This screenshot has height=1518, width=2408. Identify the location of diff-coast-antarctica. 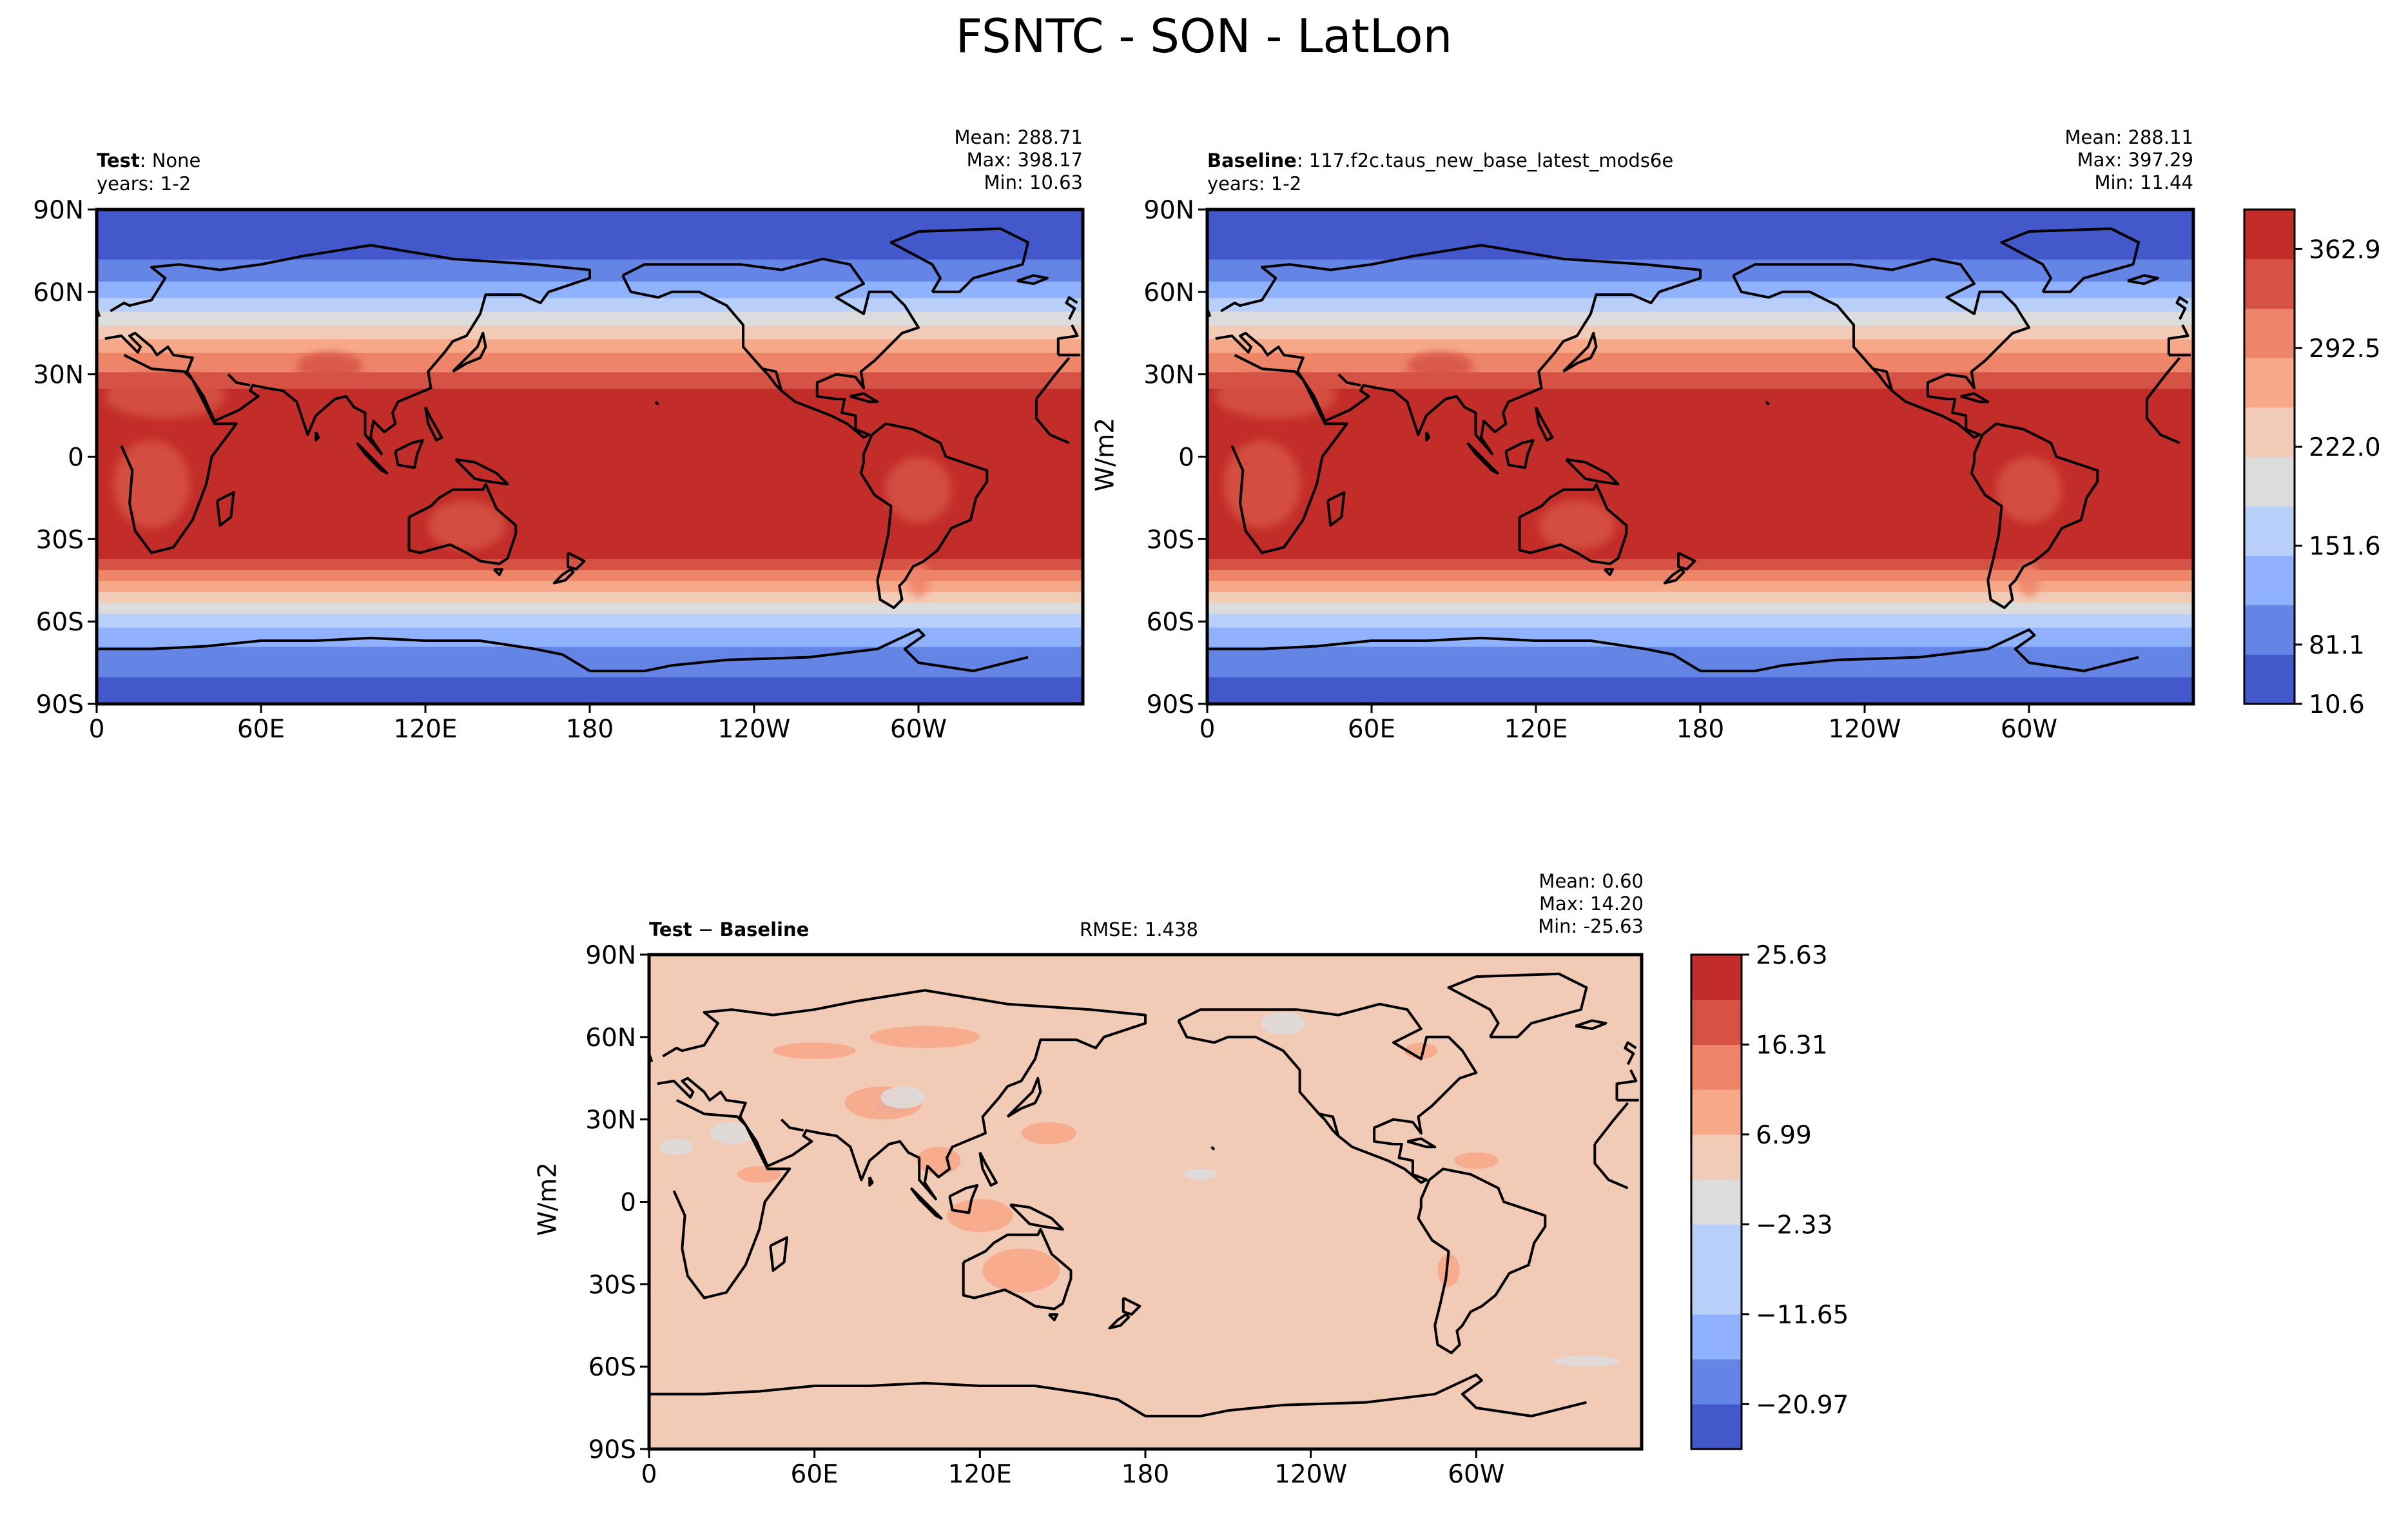
(1366, 1395).